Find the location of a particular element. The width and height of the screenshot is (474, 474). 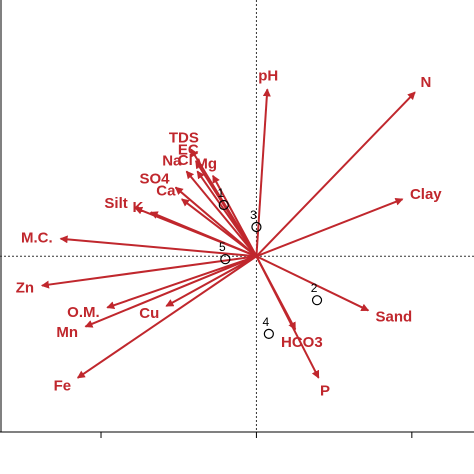

vector-arrow-cl is located at coordinates (227, 213).